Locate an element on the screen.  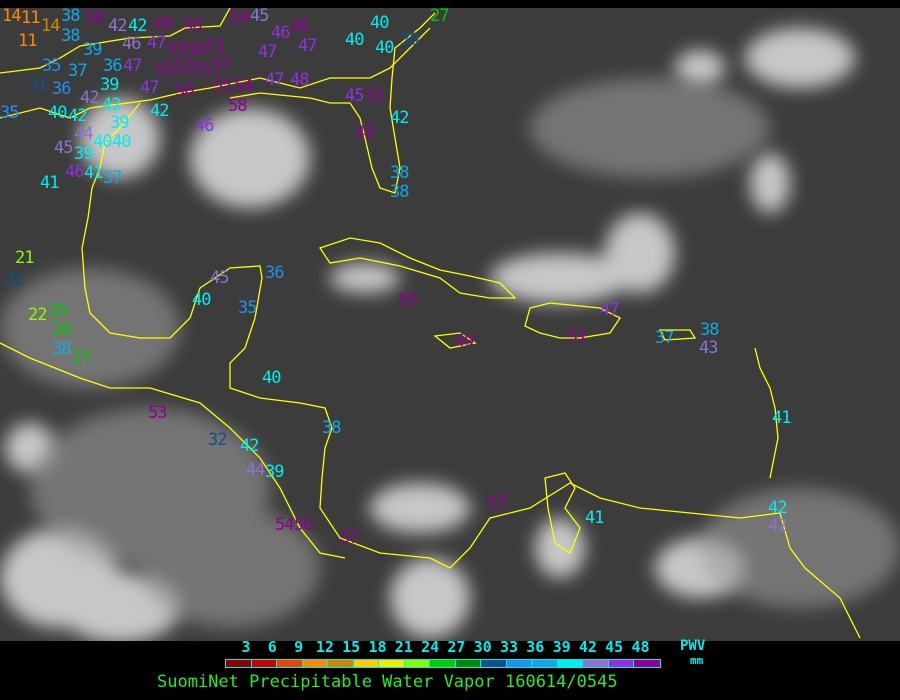
colorbar is located at coordinates (443, 663).